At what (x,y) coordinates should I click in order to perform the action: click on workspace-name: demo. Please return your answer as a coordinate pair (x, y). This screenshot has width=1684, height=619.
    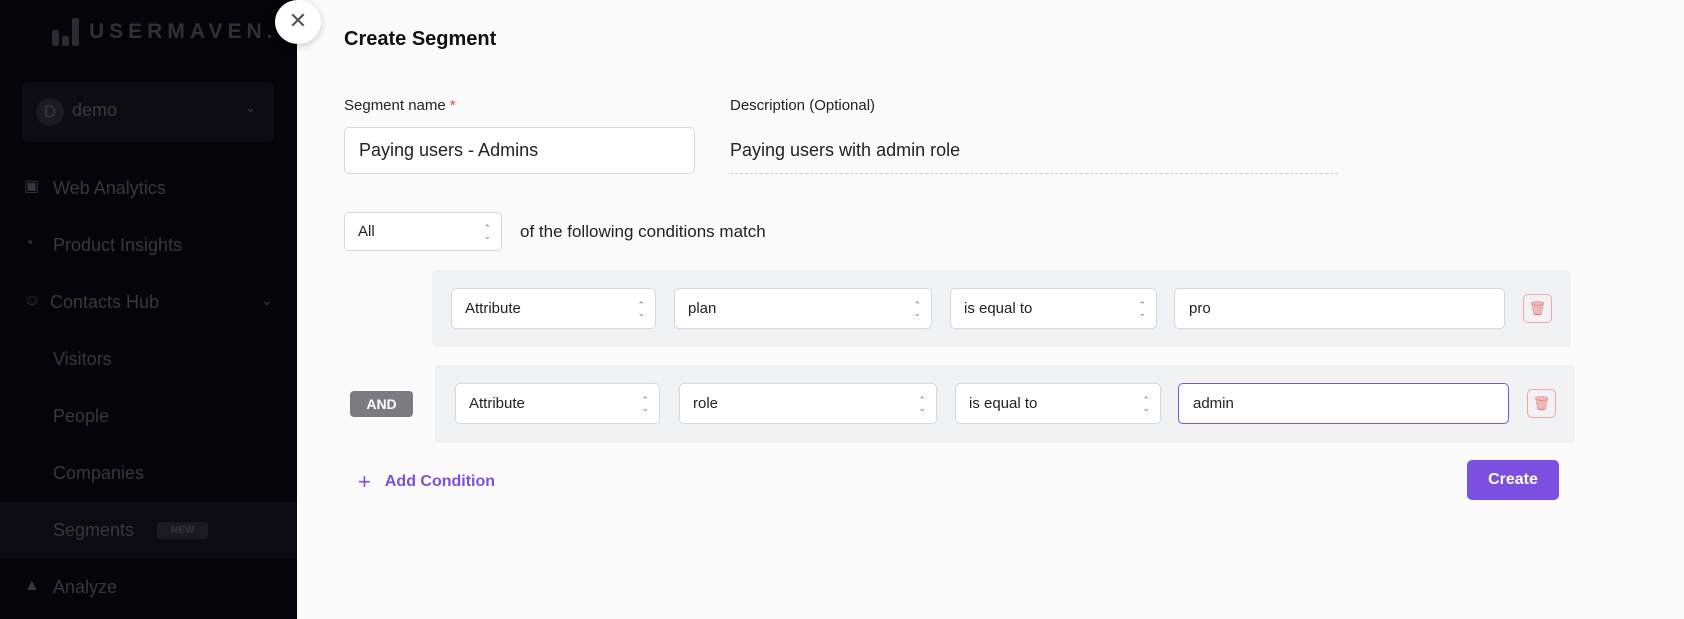
    Looking at the image, I should click on (95, 110).